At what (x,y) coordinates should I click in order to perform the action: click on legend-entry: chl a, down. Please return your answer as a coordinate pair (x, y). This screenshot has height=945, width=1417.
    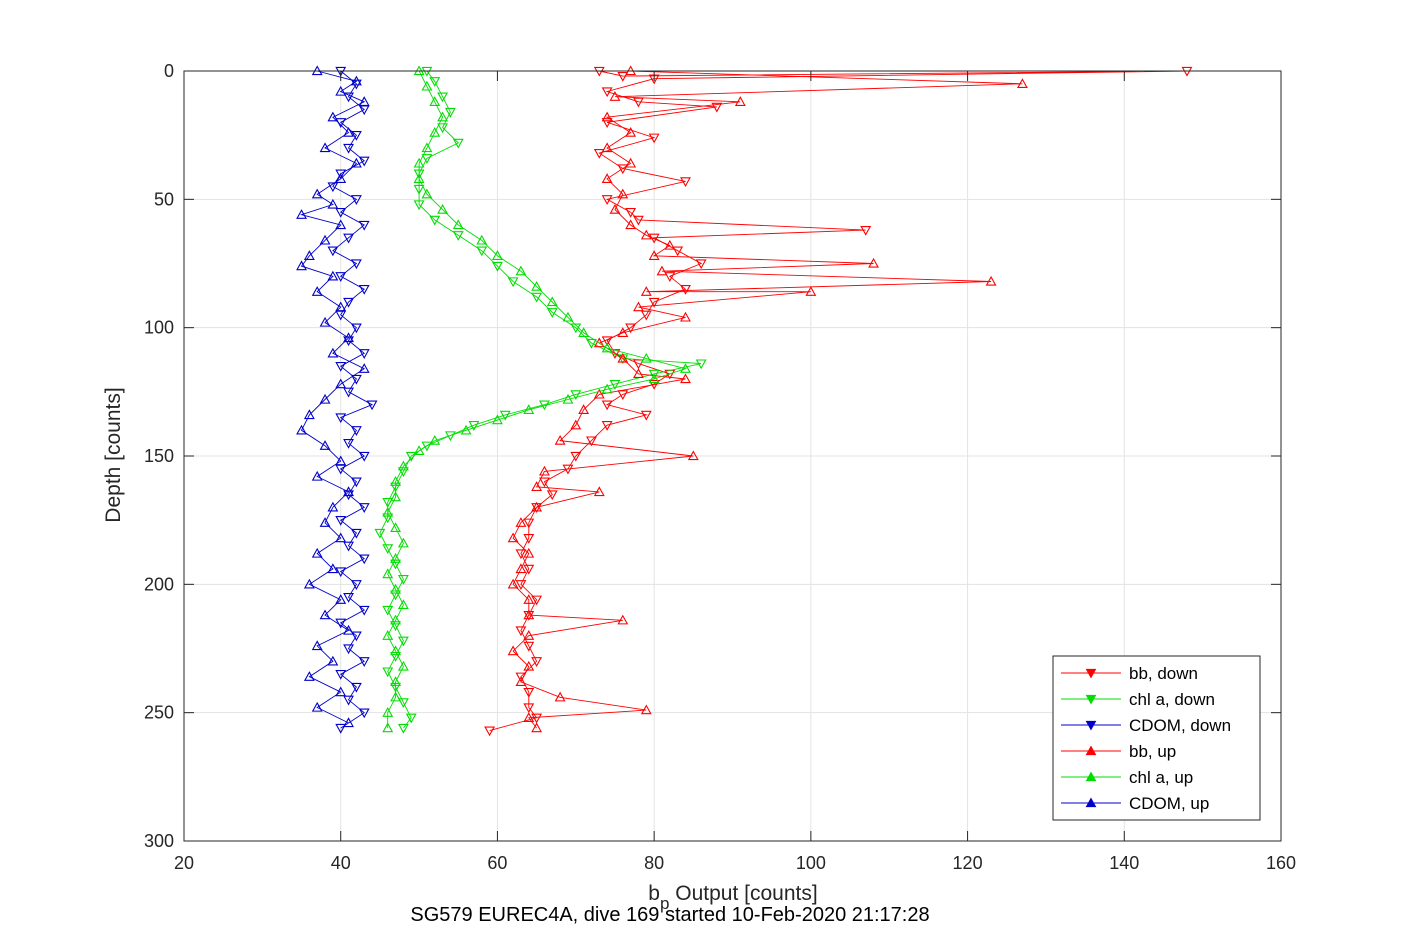
    Looking at the image, I should click on (1138, 699).